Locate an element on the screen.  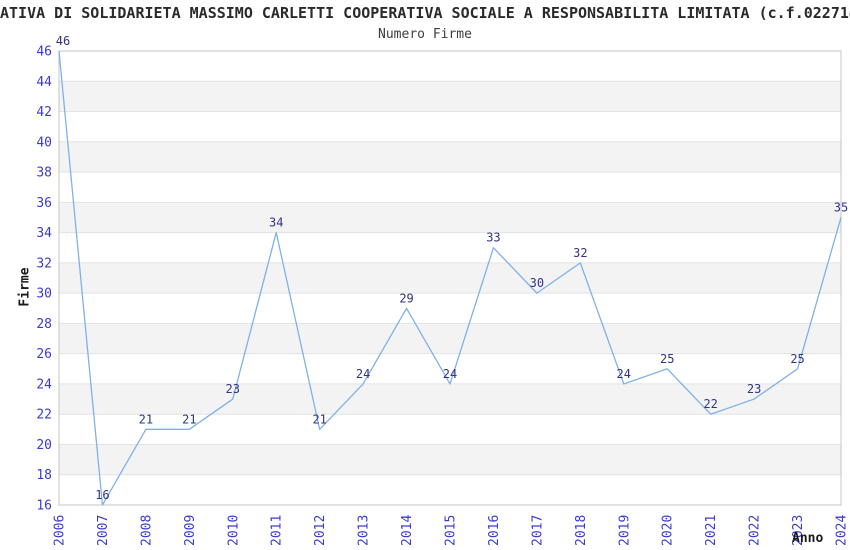
x-tick-label: 2016 is located at coordinates (494, 530).